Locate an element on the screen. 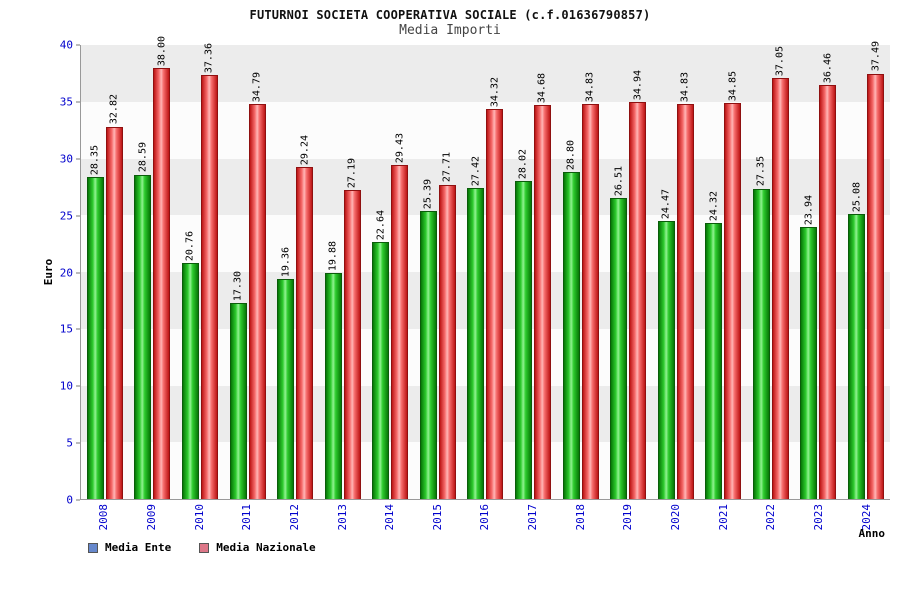 Image resolution: width=900 pixels, height=600 pixels. bar-value-label: 36.46 is located at coordinates (828, 68).